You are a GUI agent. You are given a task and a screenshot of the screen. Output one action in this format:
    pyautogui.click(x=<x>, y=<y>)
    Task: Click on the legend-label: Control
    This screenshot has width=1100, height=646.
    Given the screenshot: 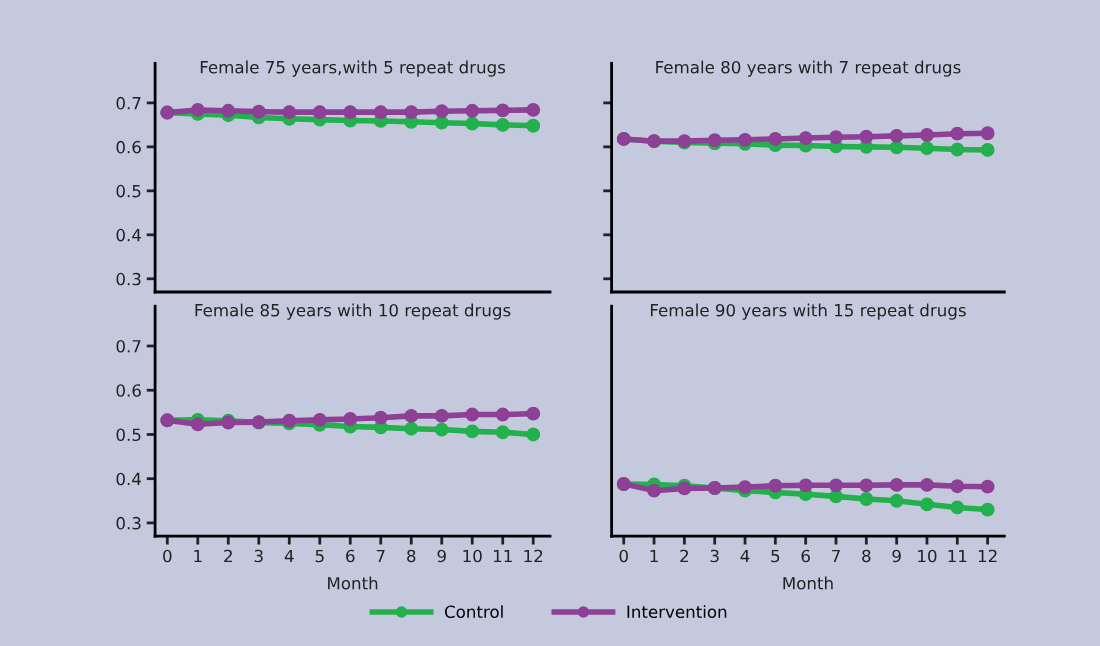 What is the action you would take?
    pyautogui.click(x=473, y=612)
    